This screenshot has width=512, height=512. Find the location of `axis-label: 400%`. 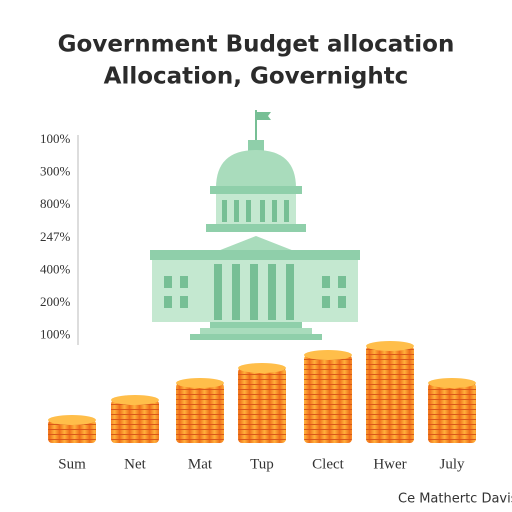

axis-label: 400% is located at coordinates (55, 268).